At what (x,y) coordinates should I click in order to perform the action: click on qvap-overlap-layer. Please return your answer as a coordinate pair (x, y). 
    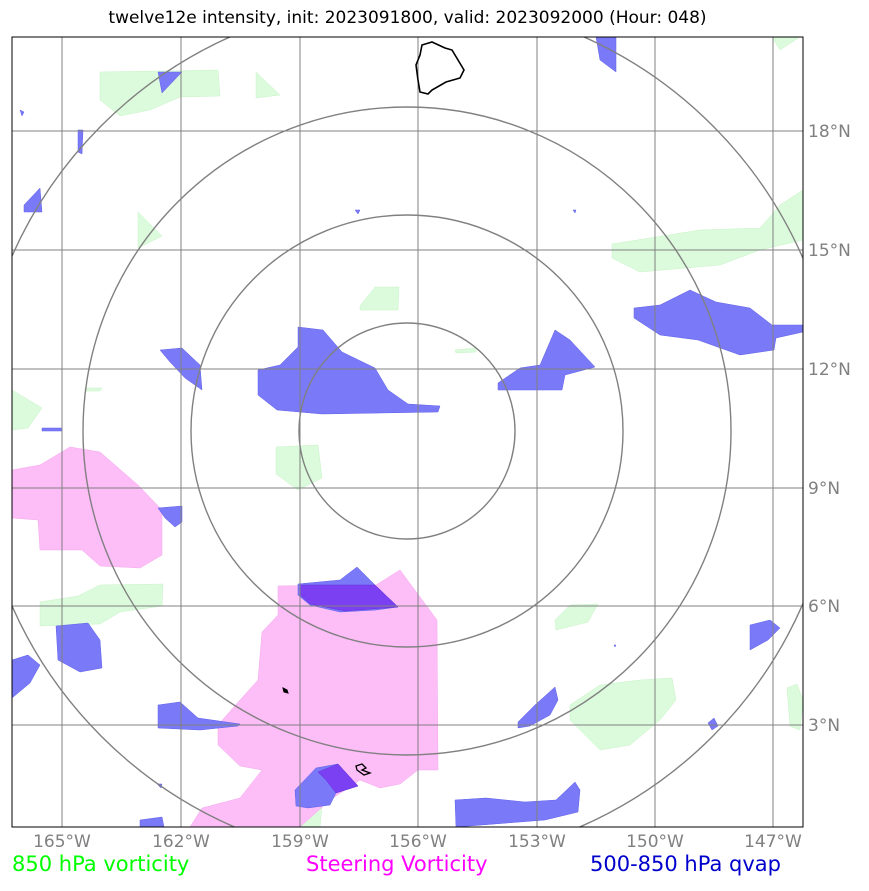
    Looking at the image, I should click on (349, 689).